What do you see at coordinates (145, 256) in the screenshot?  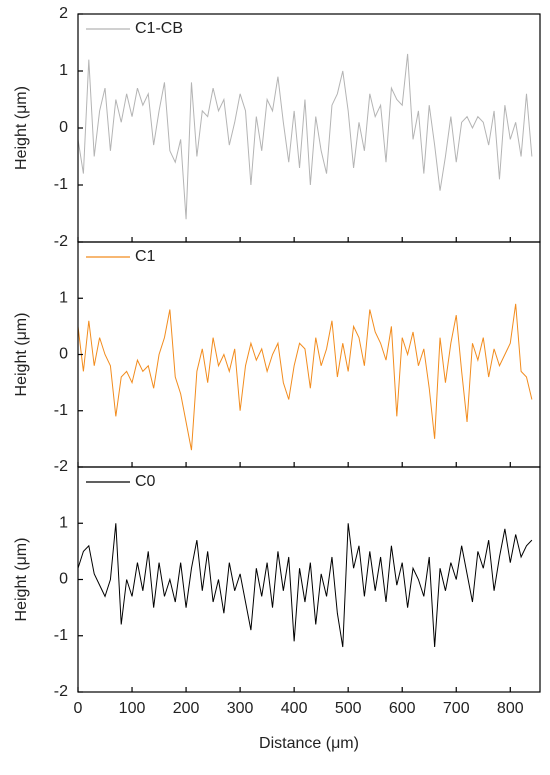 I see `legend-label: C1` at bounding box center [145, 256].